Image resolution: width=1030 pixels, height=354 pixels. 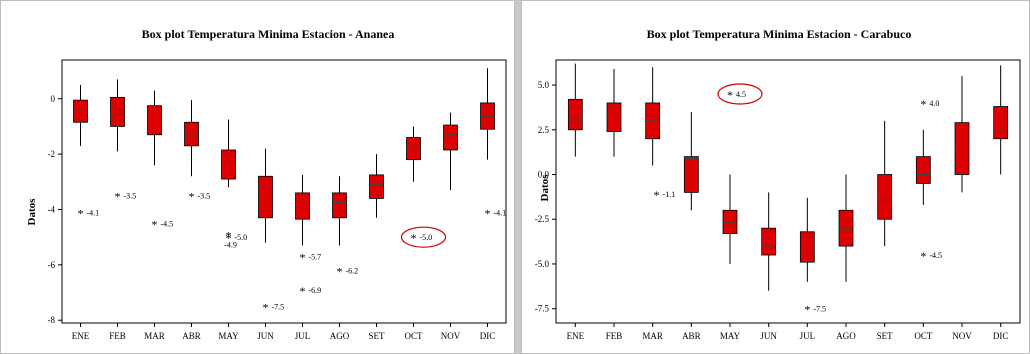 I want to click on x-tick-label-mar: MAR, so click(x=154, y=336).